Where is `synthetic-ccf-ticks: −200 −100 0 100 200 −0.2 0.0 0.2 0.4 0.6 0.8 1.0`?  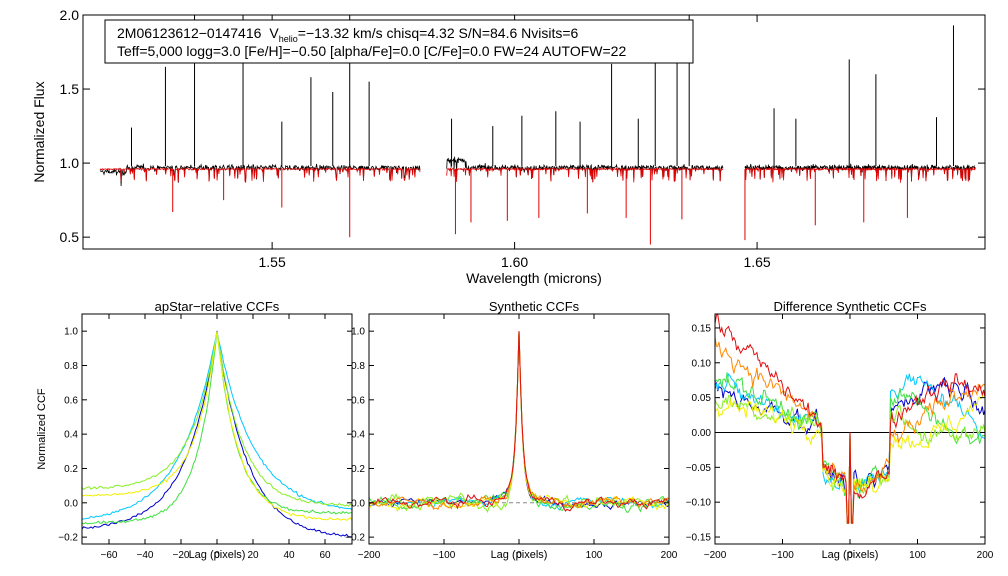 synthetic-ccf-ticks: −200 −100 0 100 200 −0.2 0.0 0.2 0.4 0.6 0.8 1.0 is located at coordinates (511, 437).